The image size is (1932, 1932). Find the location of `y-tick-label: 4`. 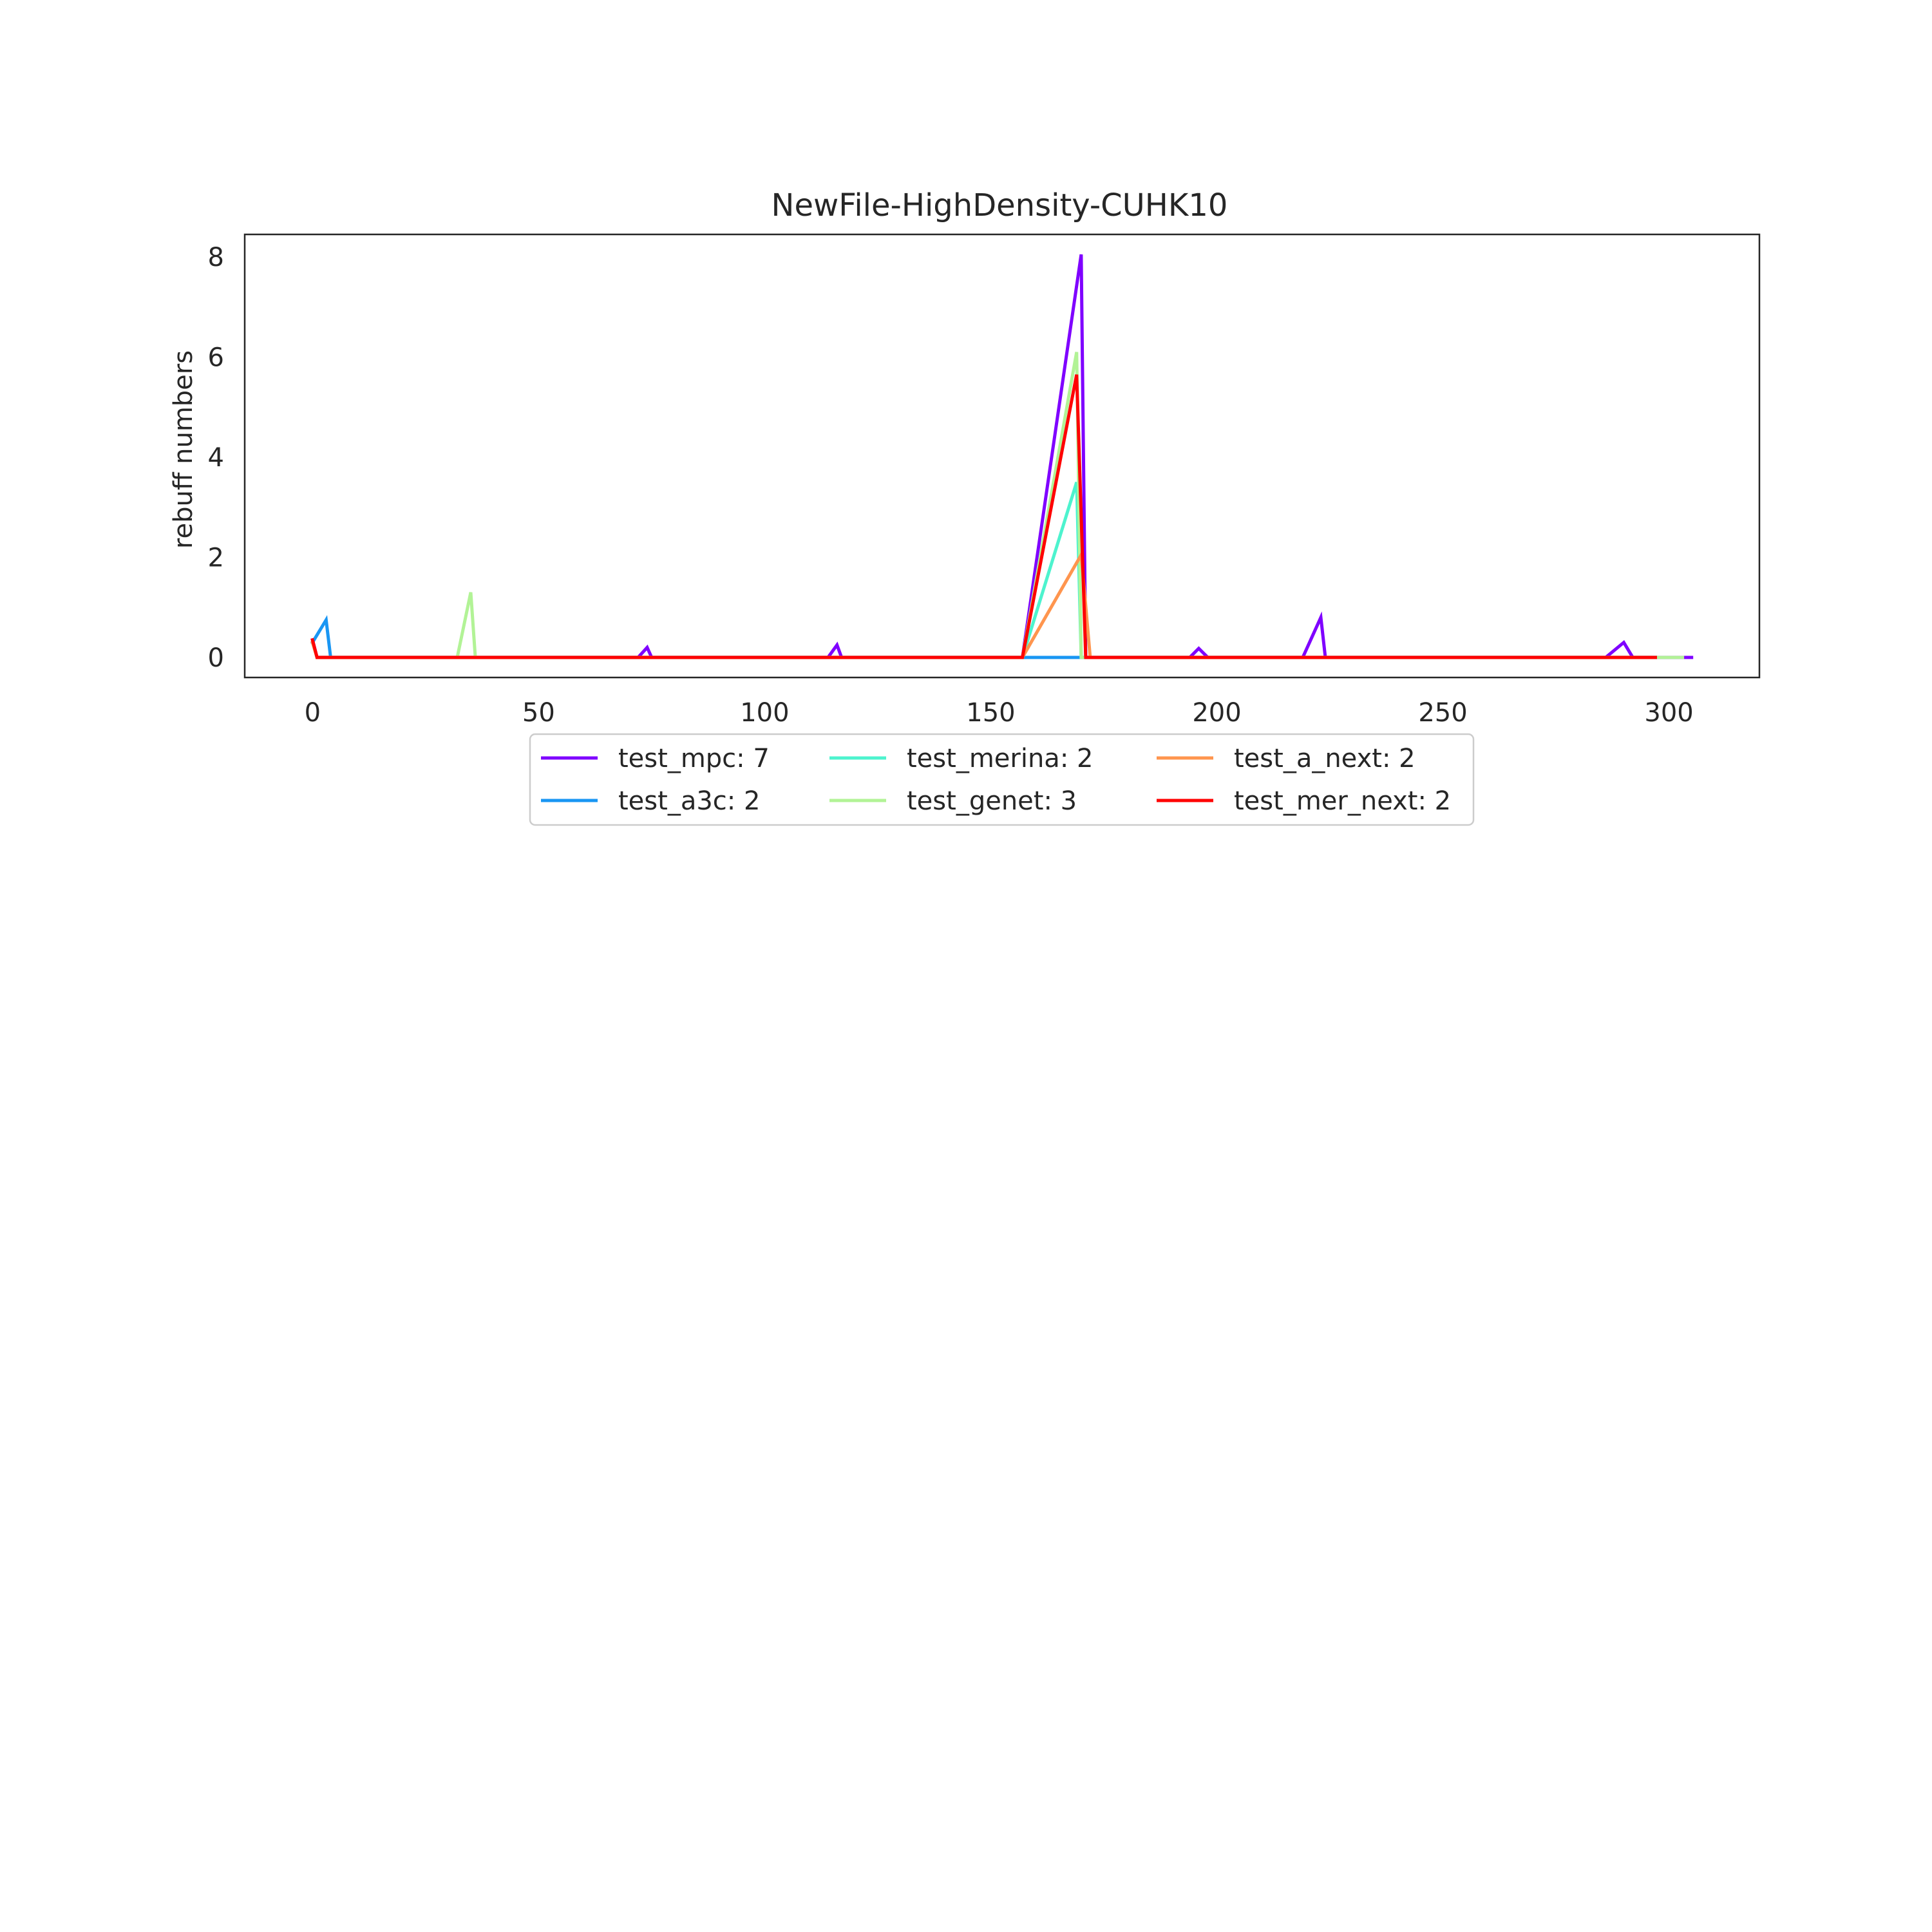

y-tick-label: 4 is located at coordinates (216, 458).